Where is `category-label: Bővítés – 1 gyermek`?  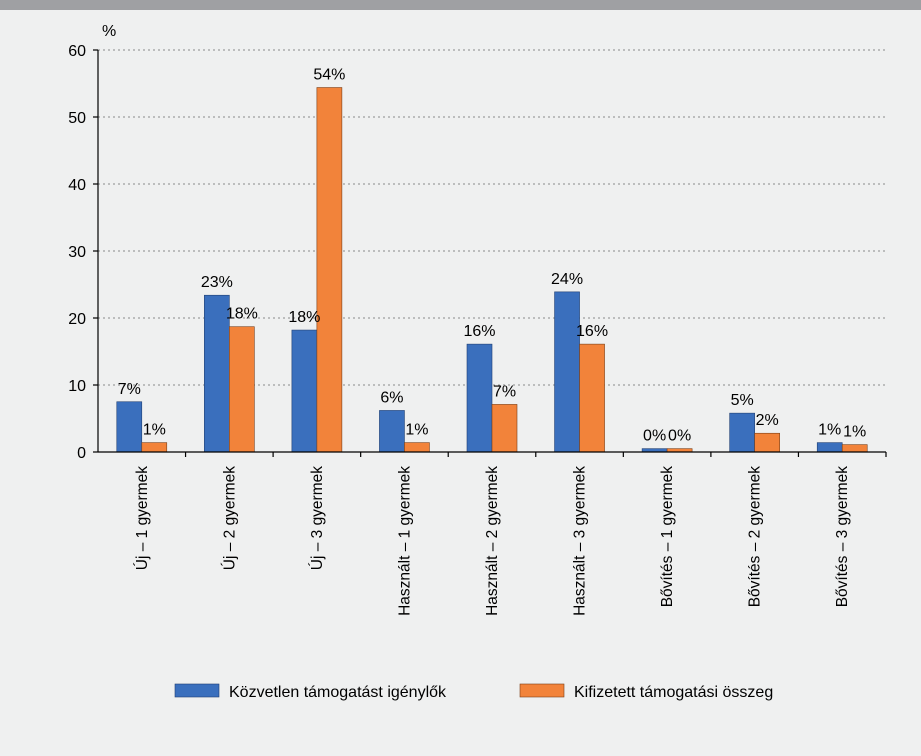
category-label: Bővítés – 1 gyermek is located at coordinates (667, 537).